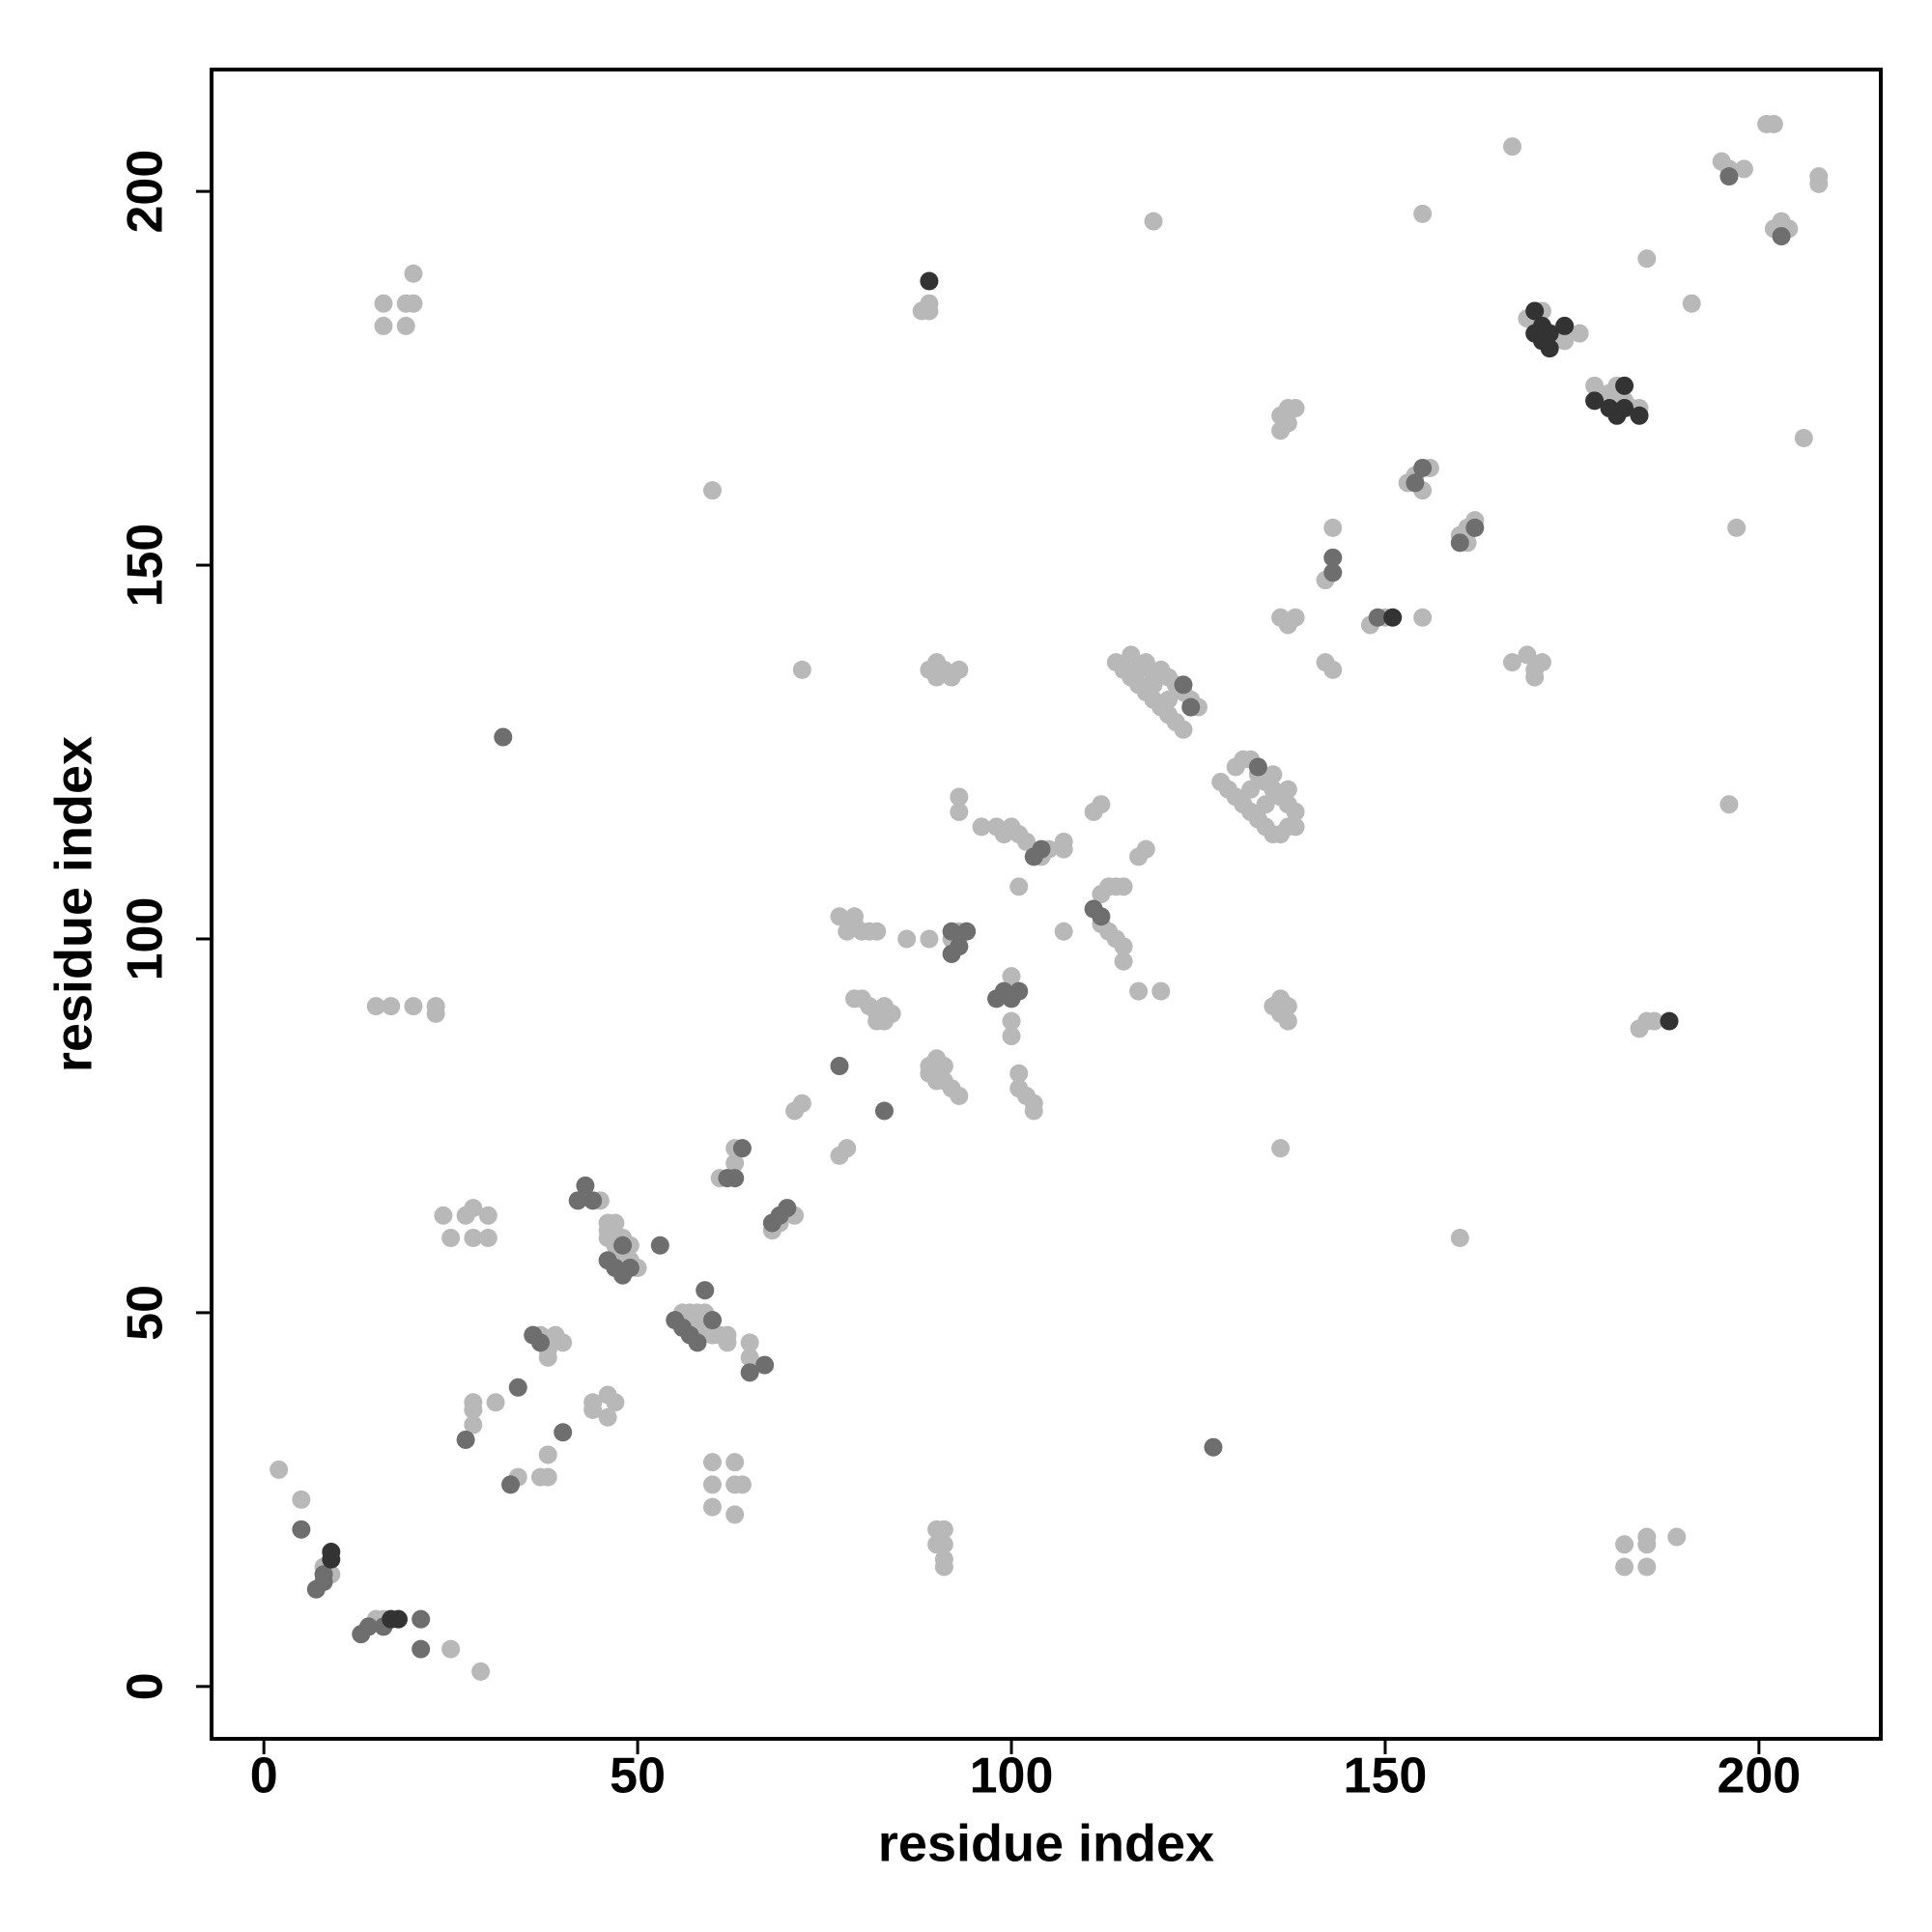  What do you see at coordinates (638, 1776) in the screenshot?
I see `x-tick-label: 50` at bounding box center [638, 1776].